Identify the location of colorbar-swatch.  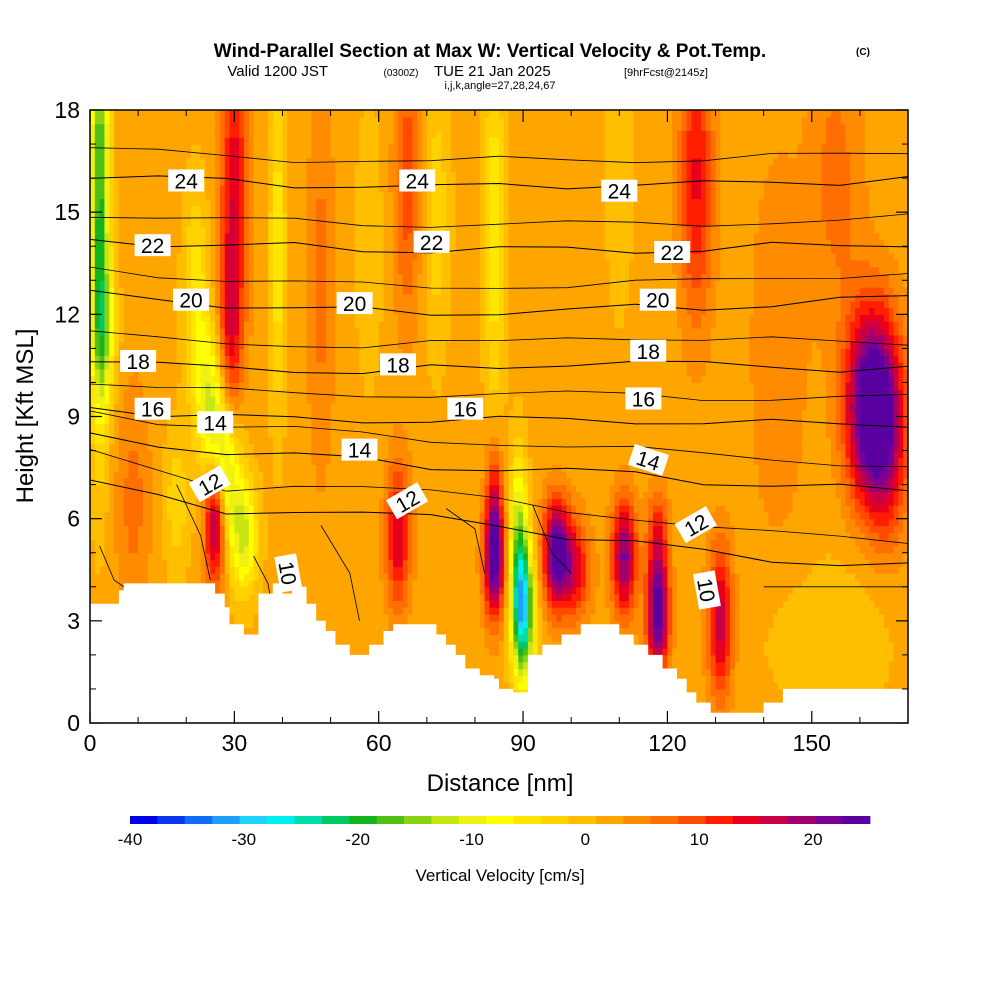
(198, 820).